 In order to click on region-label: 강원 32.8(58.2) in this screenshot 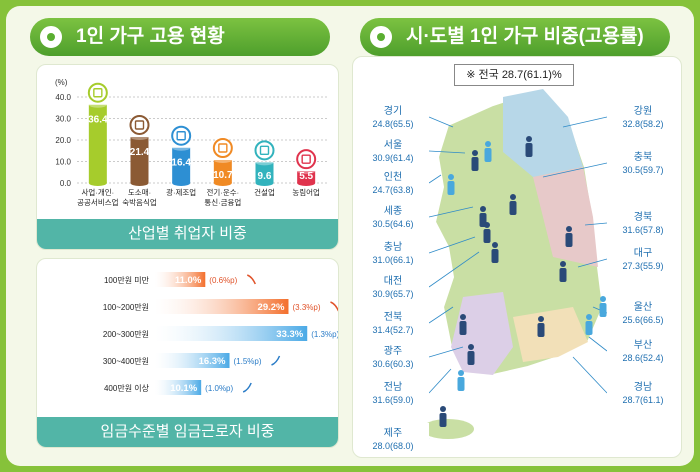, I will do `click(643, 117)`.